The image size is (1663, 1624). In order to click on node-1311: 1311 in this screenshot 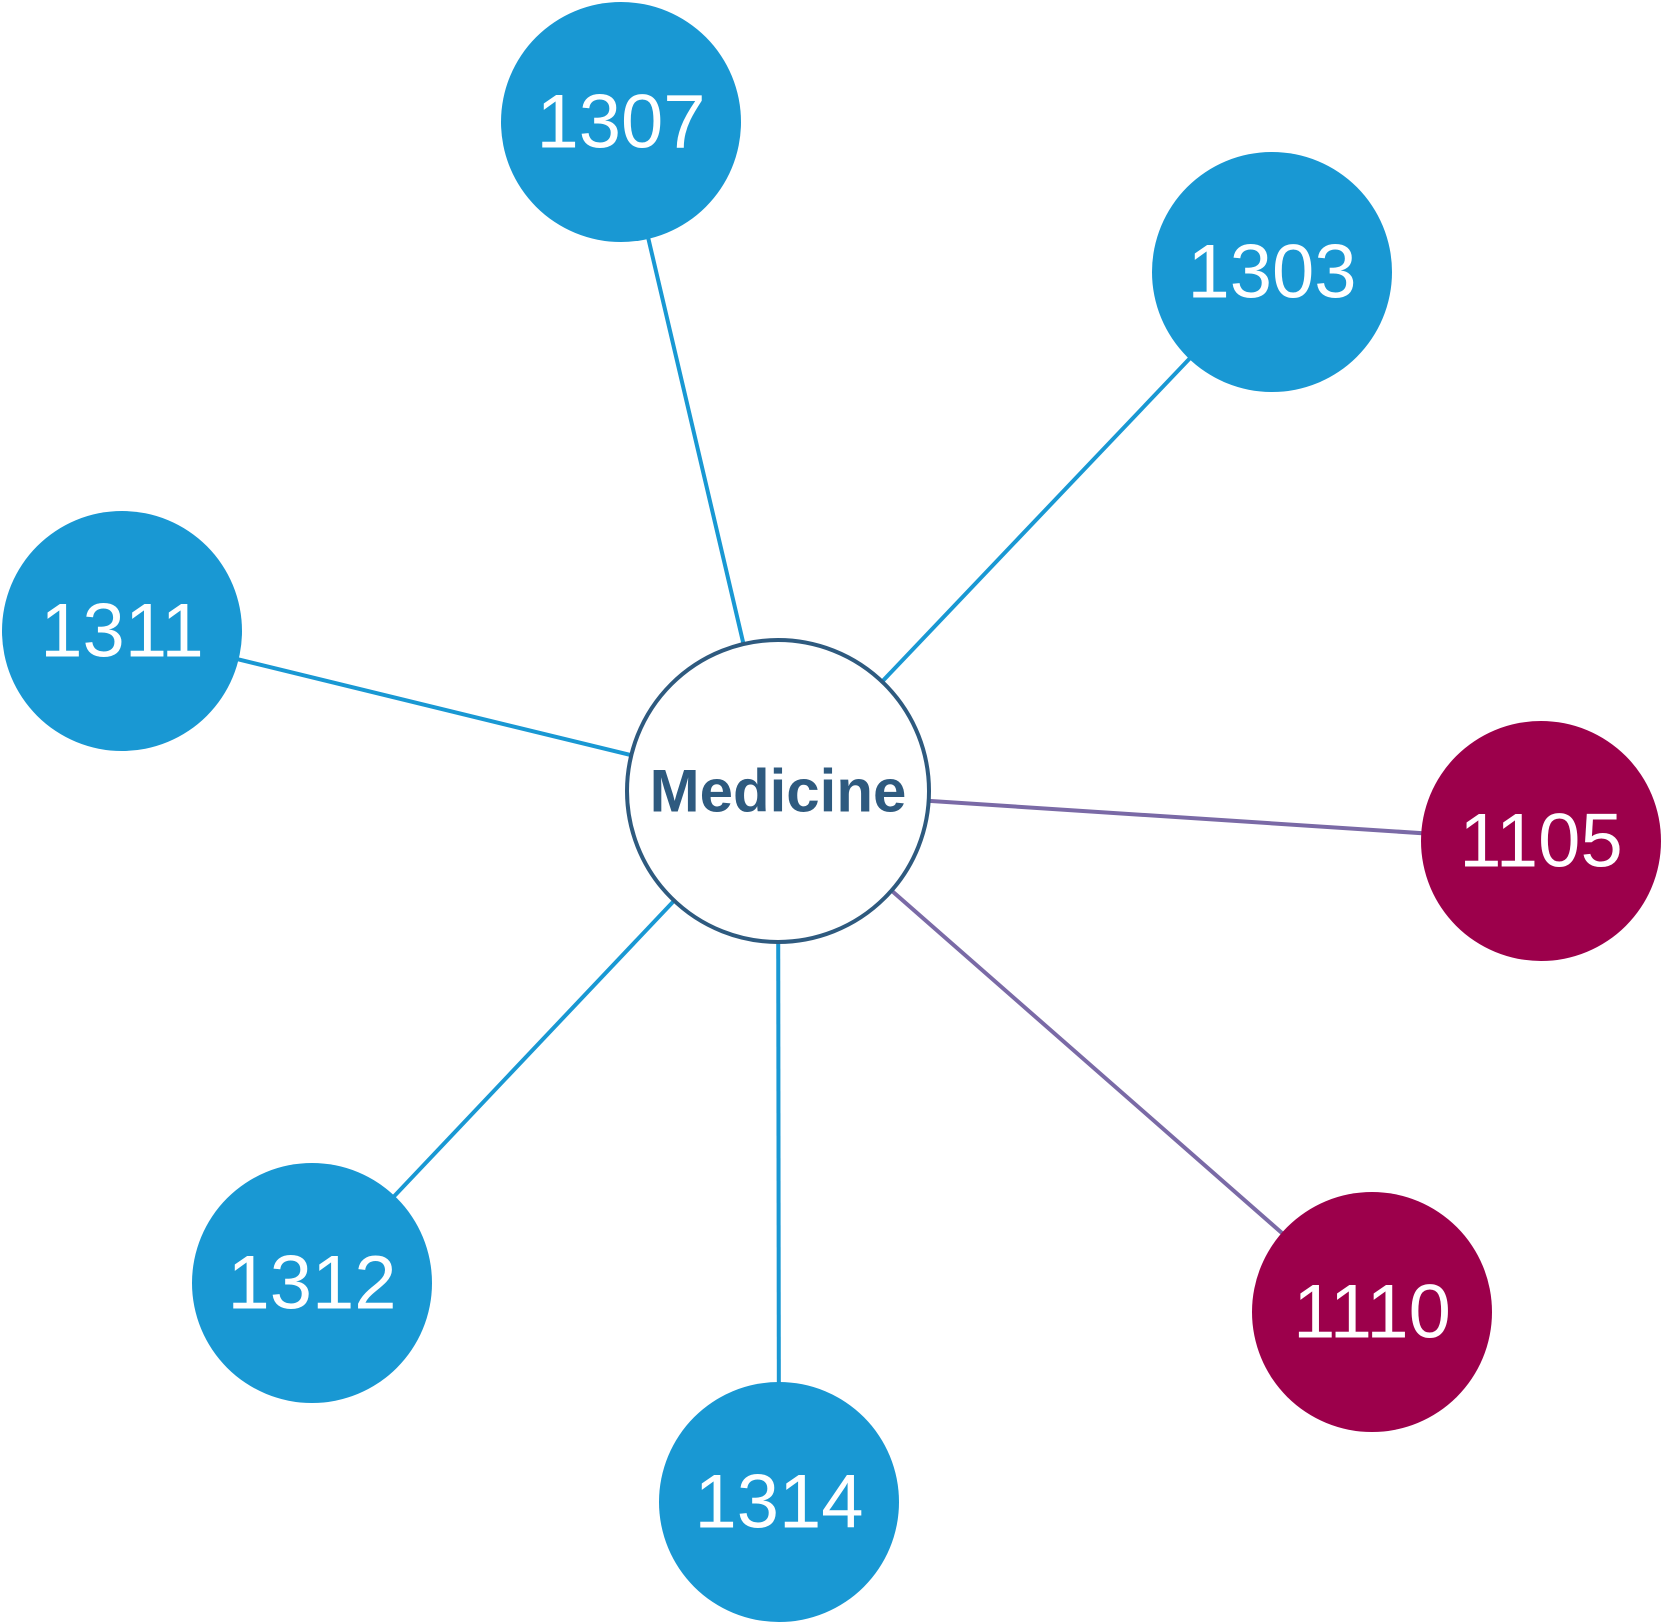, I will do `click(122, 631)`.